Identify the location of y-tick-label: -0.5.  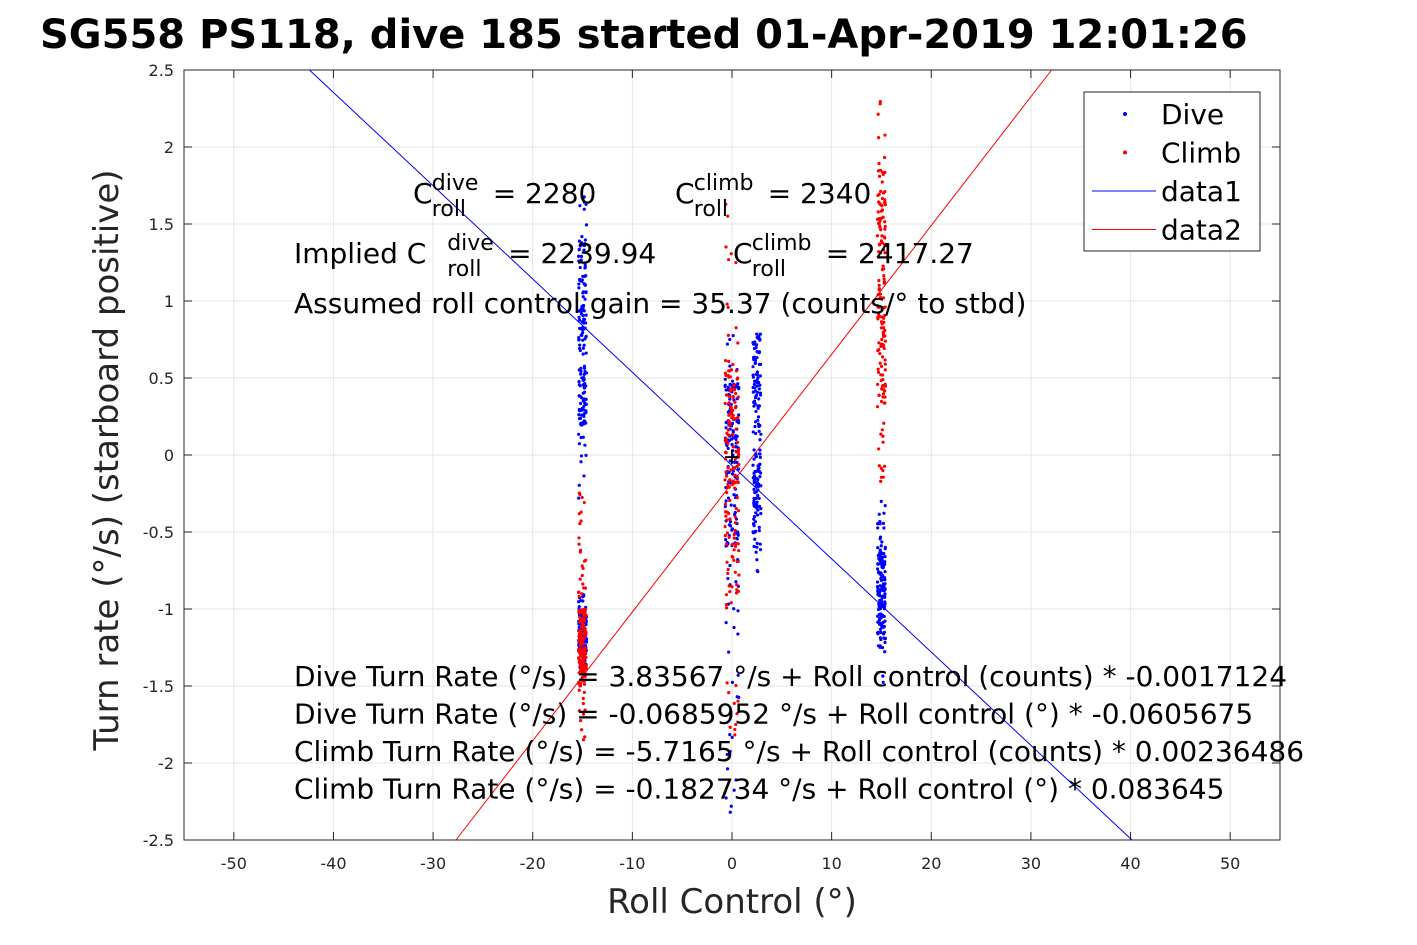
(158, 532).